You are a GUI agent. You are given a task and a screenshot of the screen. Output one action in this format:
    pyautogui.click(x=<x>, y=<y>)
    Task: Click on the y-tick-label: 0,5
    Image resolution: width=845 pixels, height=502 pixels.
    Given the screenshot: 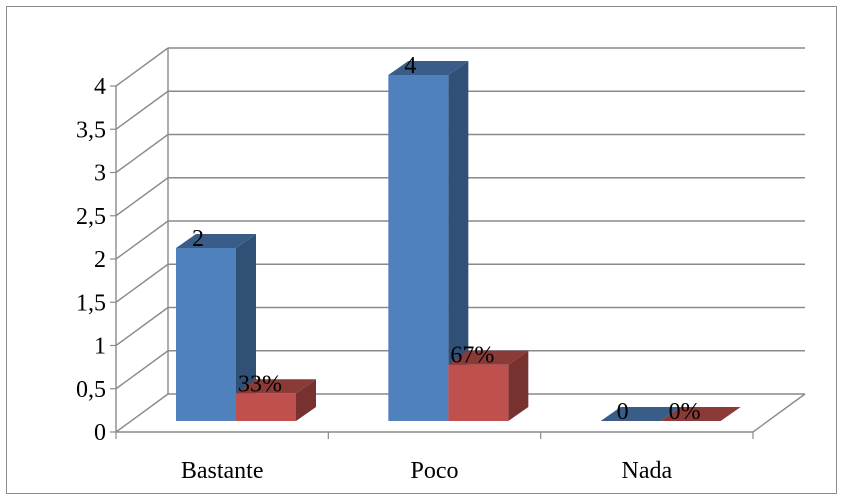 What is the action you would take?
    pyautogui.click(x=91, y=390)
    